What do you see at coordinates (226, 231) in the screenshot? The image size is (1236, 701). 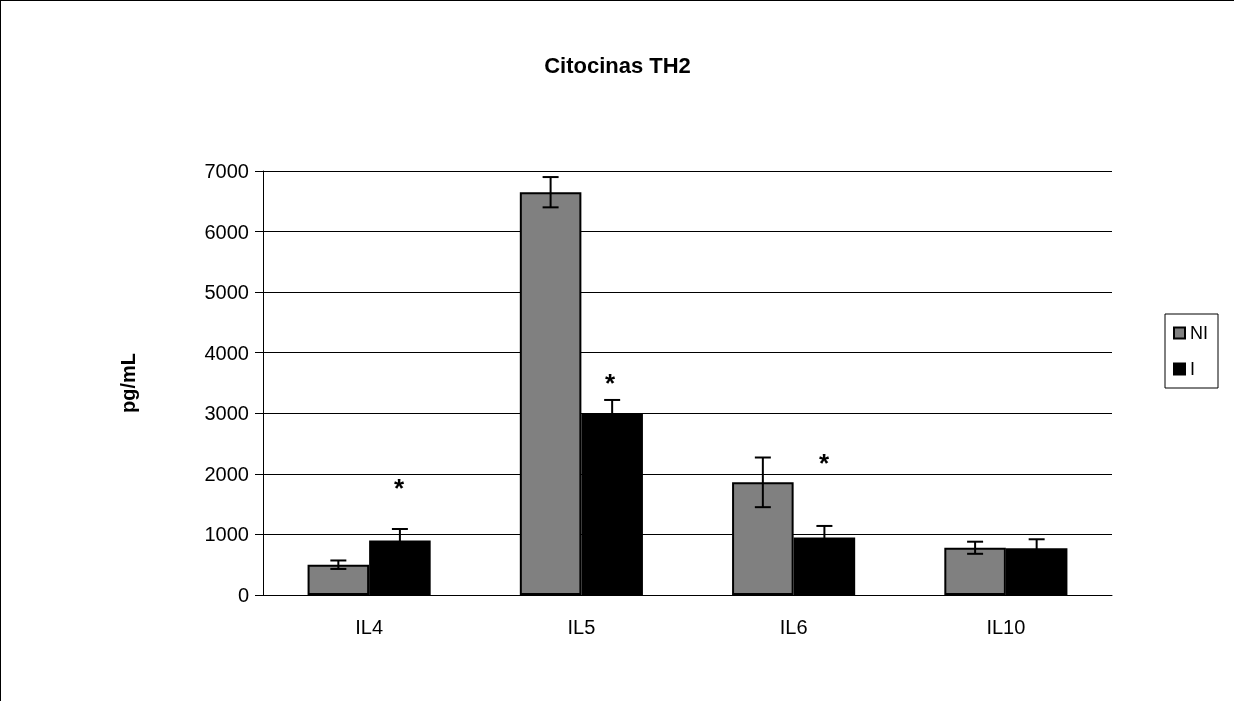 I see `y-tick-label: 6000` at bounding box center [226, 231].